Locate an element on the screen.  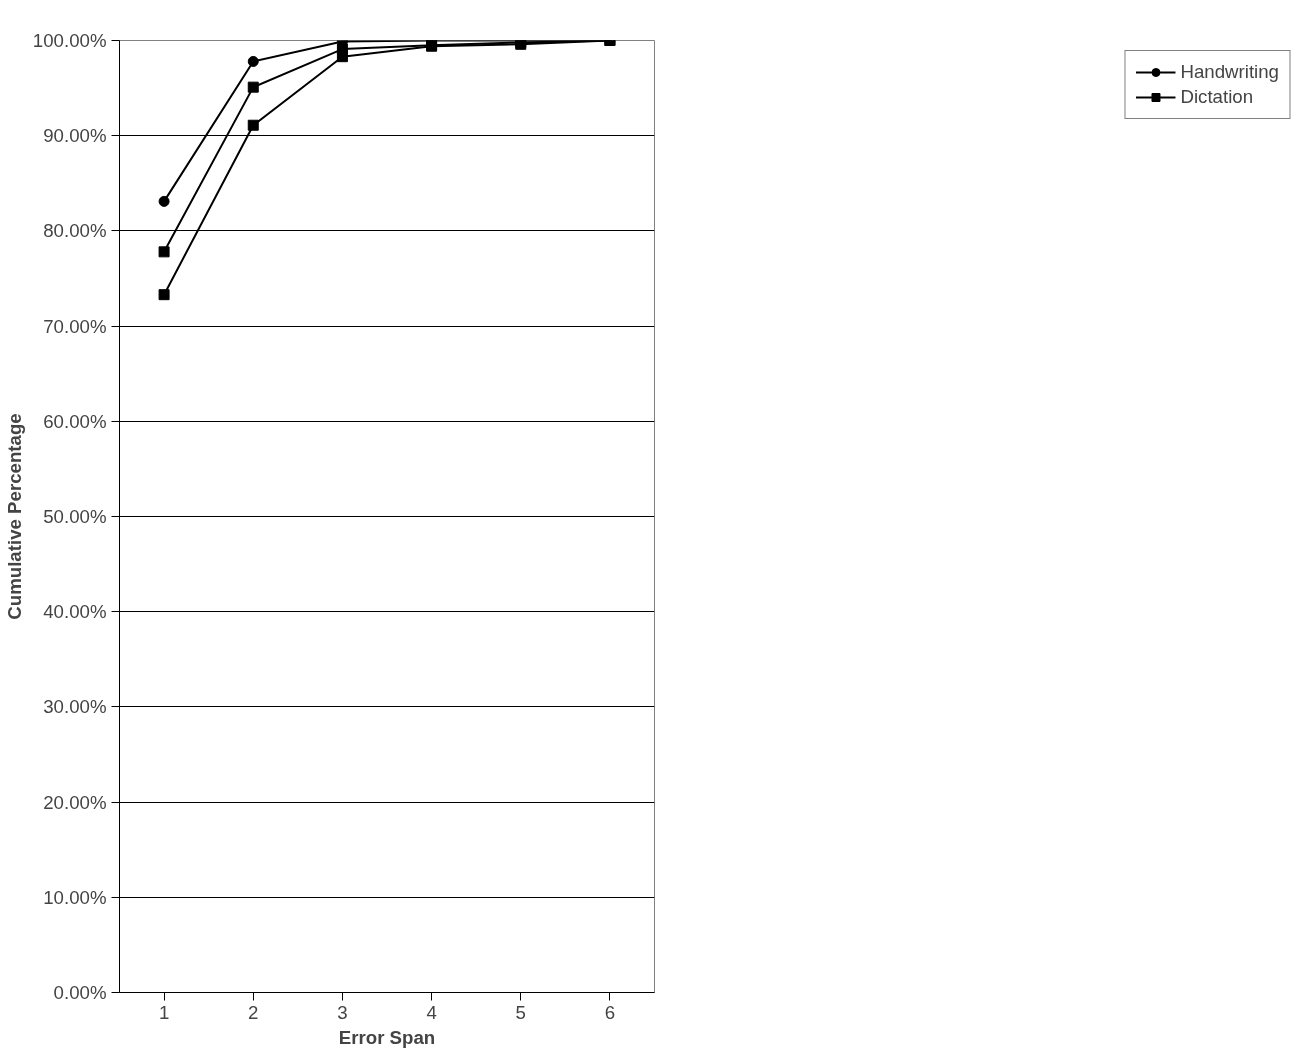
x-tick-label: 1 is located at coordinates (164, 1012).